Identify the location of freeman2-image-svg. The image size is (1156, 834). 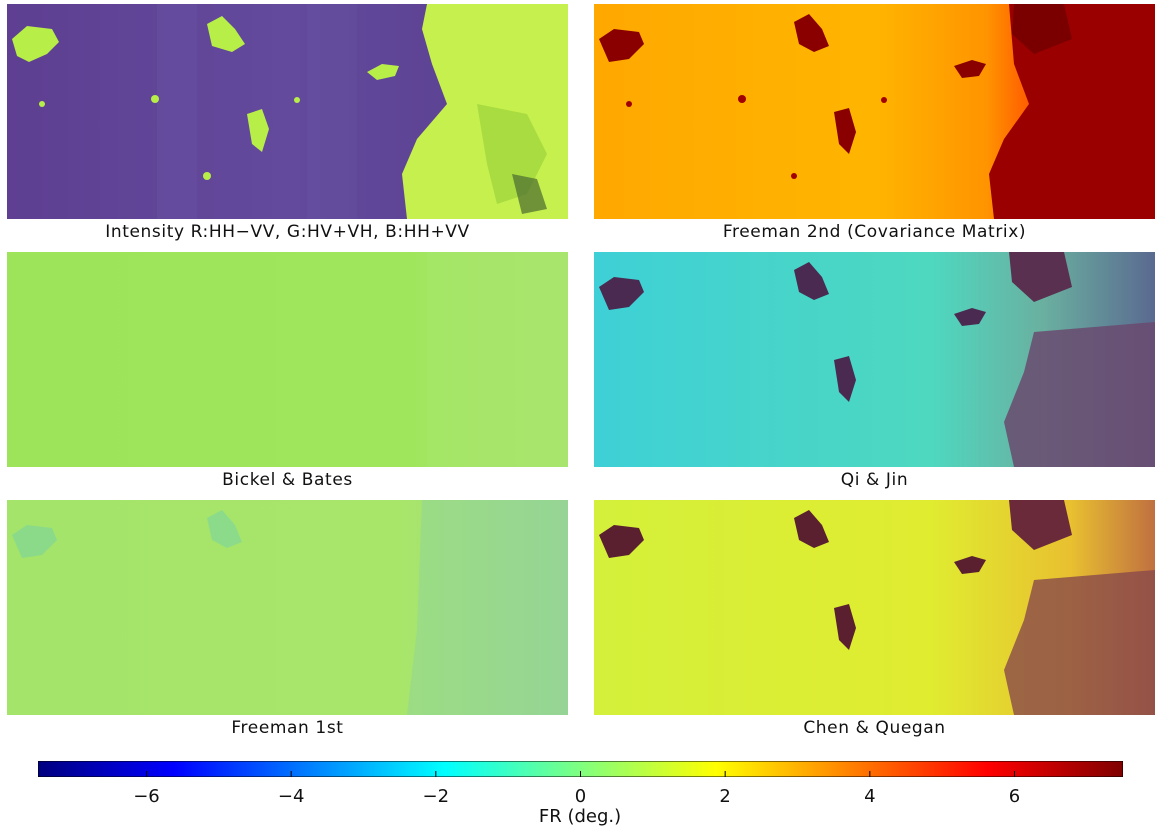
(874, 111).